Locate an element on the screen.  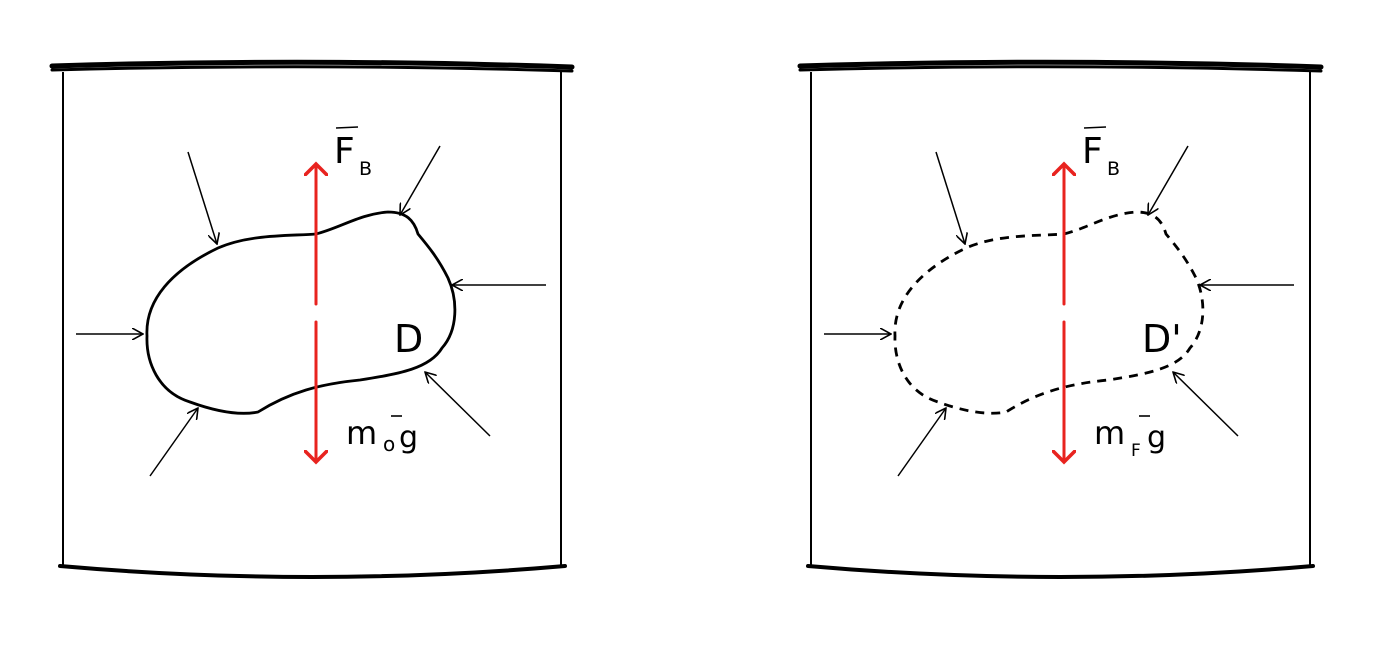
right-pressure-arrow-bottom-left is located at coordinates (921, 442).